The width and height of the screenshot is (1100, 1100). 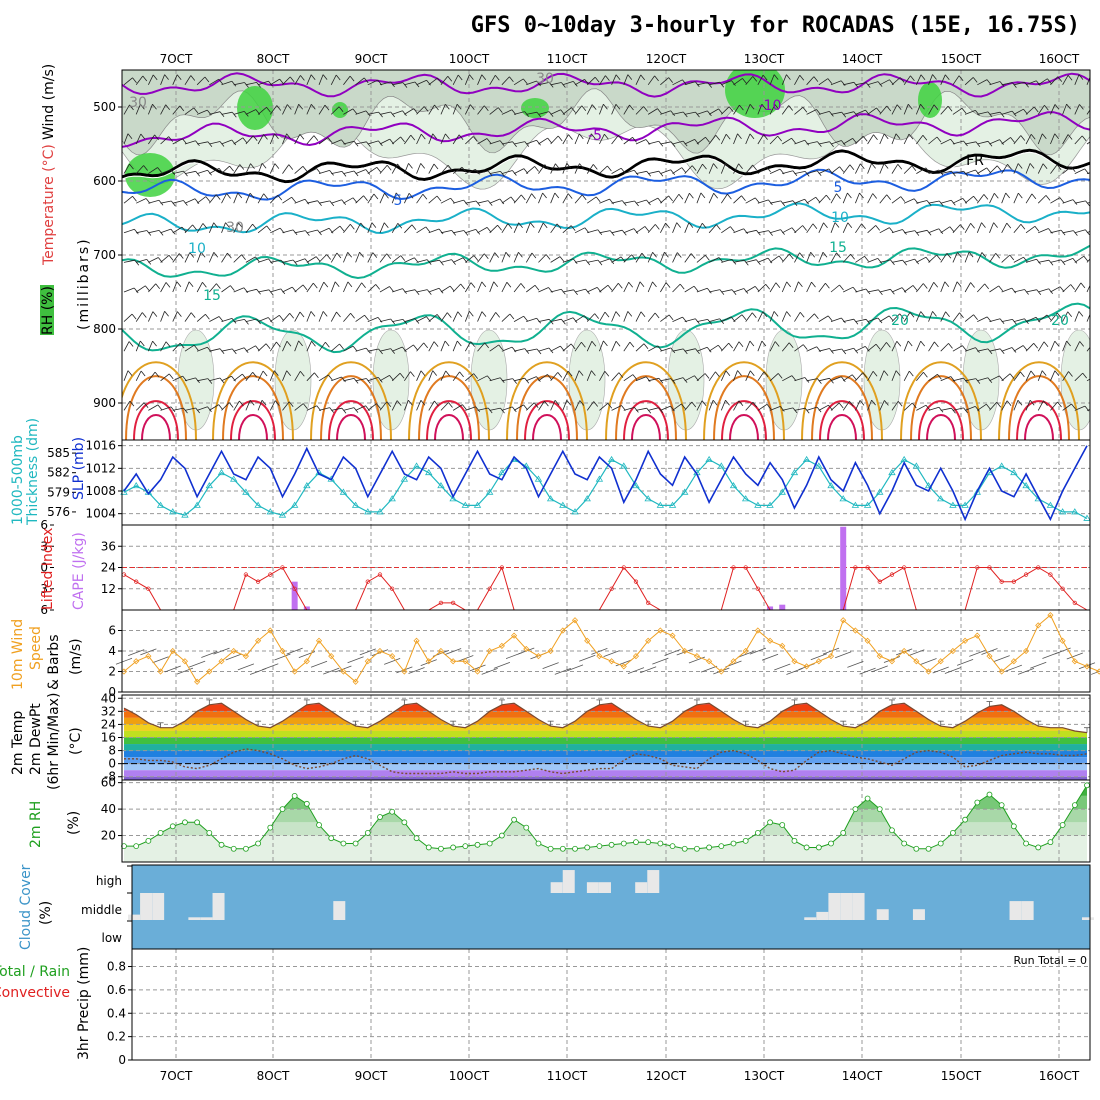 I want to click on run-total: Run Total = 0, so click(x=1051, y=960).